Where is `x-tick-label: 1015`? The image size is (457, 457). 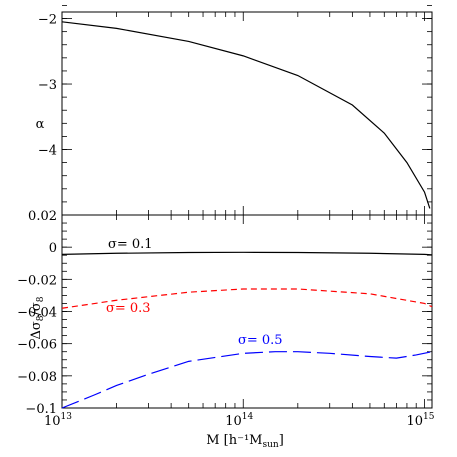 x-tick-label: 1015 is located at coordinates (420, 420).